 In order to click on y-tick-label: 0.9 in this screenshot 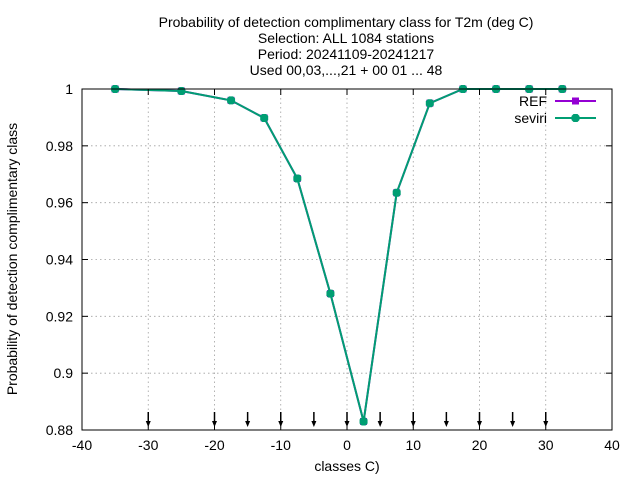, I will do `click(64, 373)`.